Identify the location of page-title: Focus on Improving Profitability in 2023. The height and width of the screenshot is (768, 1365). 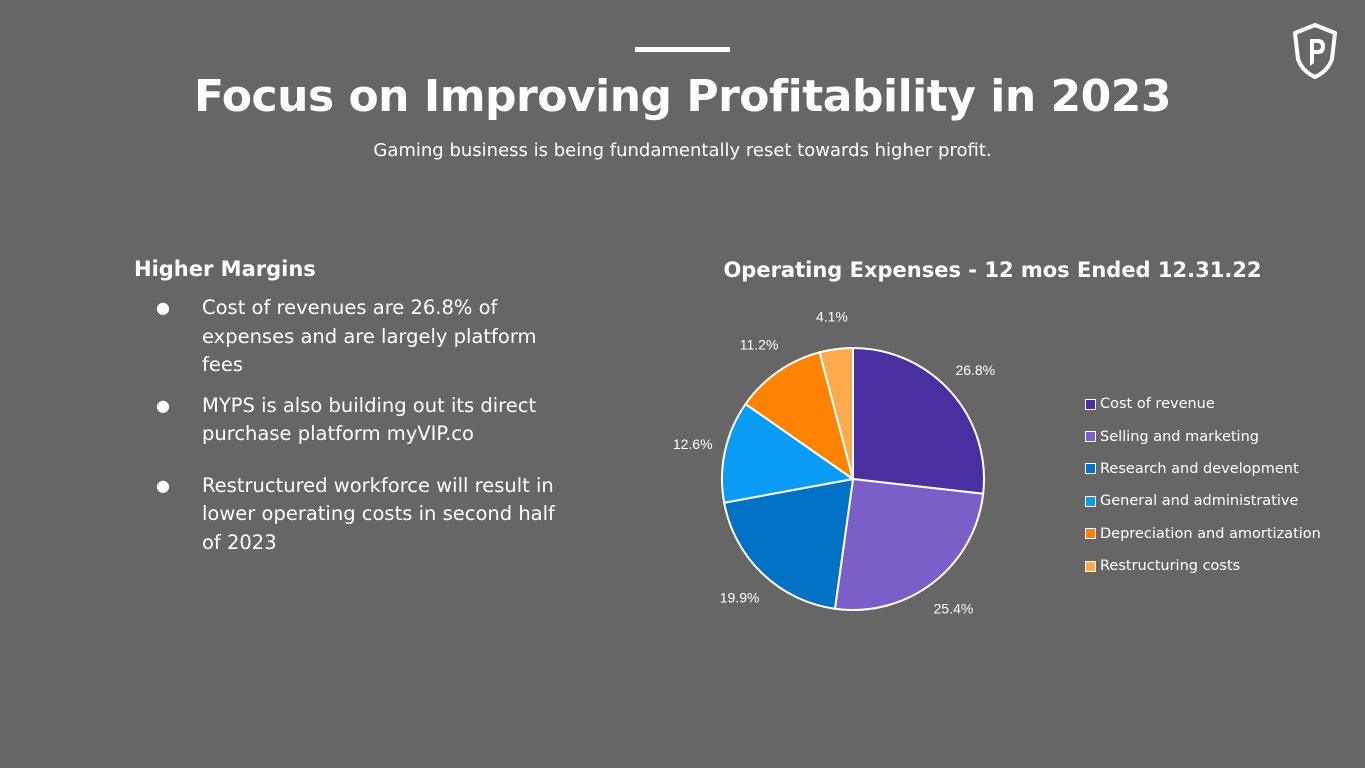
(682, 96).